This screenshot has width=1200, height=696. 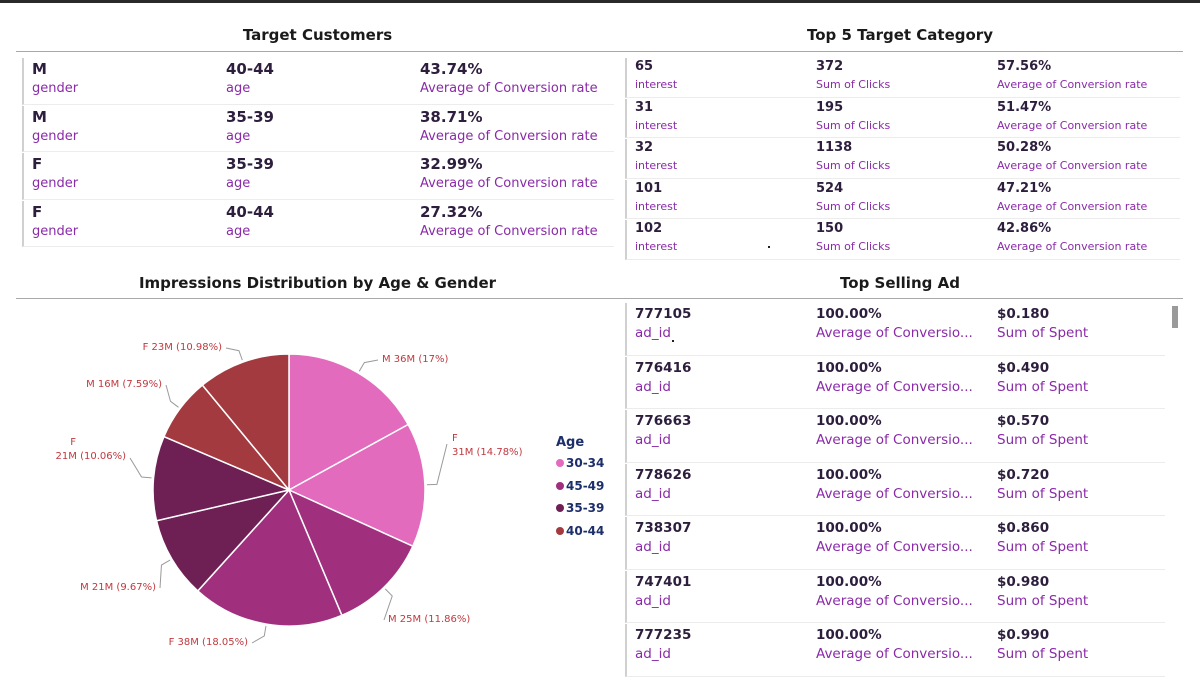 What do you see at coordinates (663, 581) in the screenshot?
I see `ad-id-value: 747401` at bounding box center [663, 581].